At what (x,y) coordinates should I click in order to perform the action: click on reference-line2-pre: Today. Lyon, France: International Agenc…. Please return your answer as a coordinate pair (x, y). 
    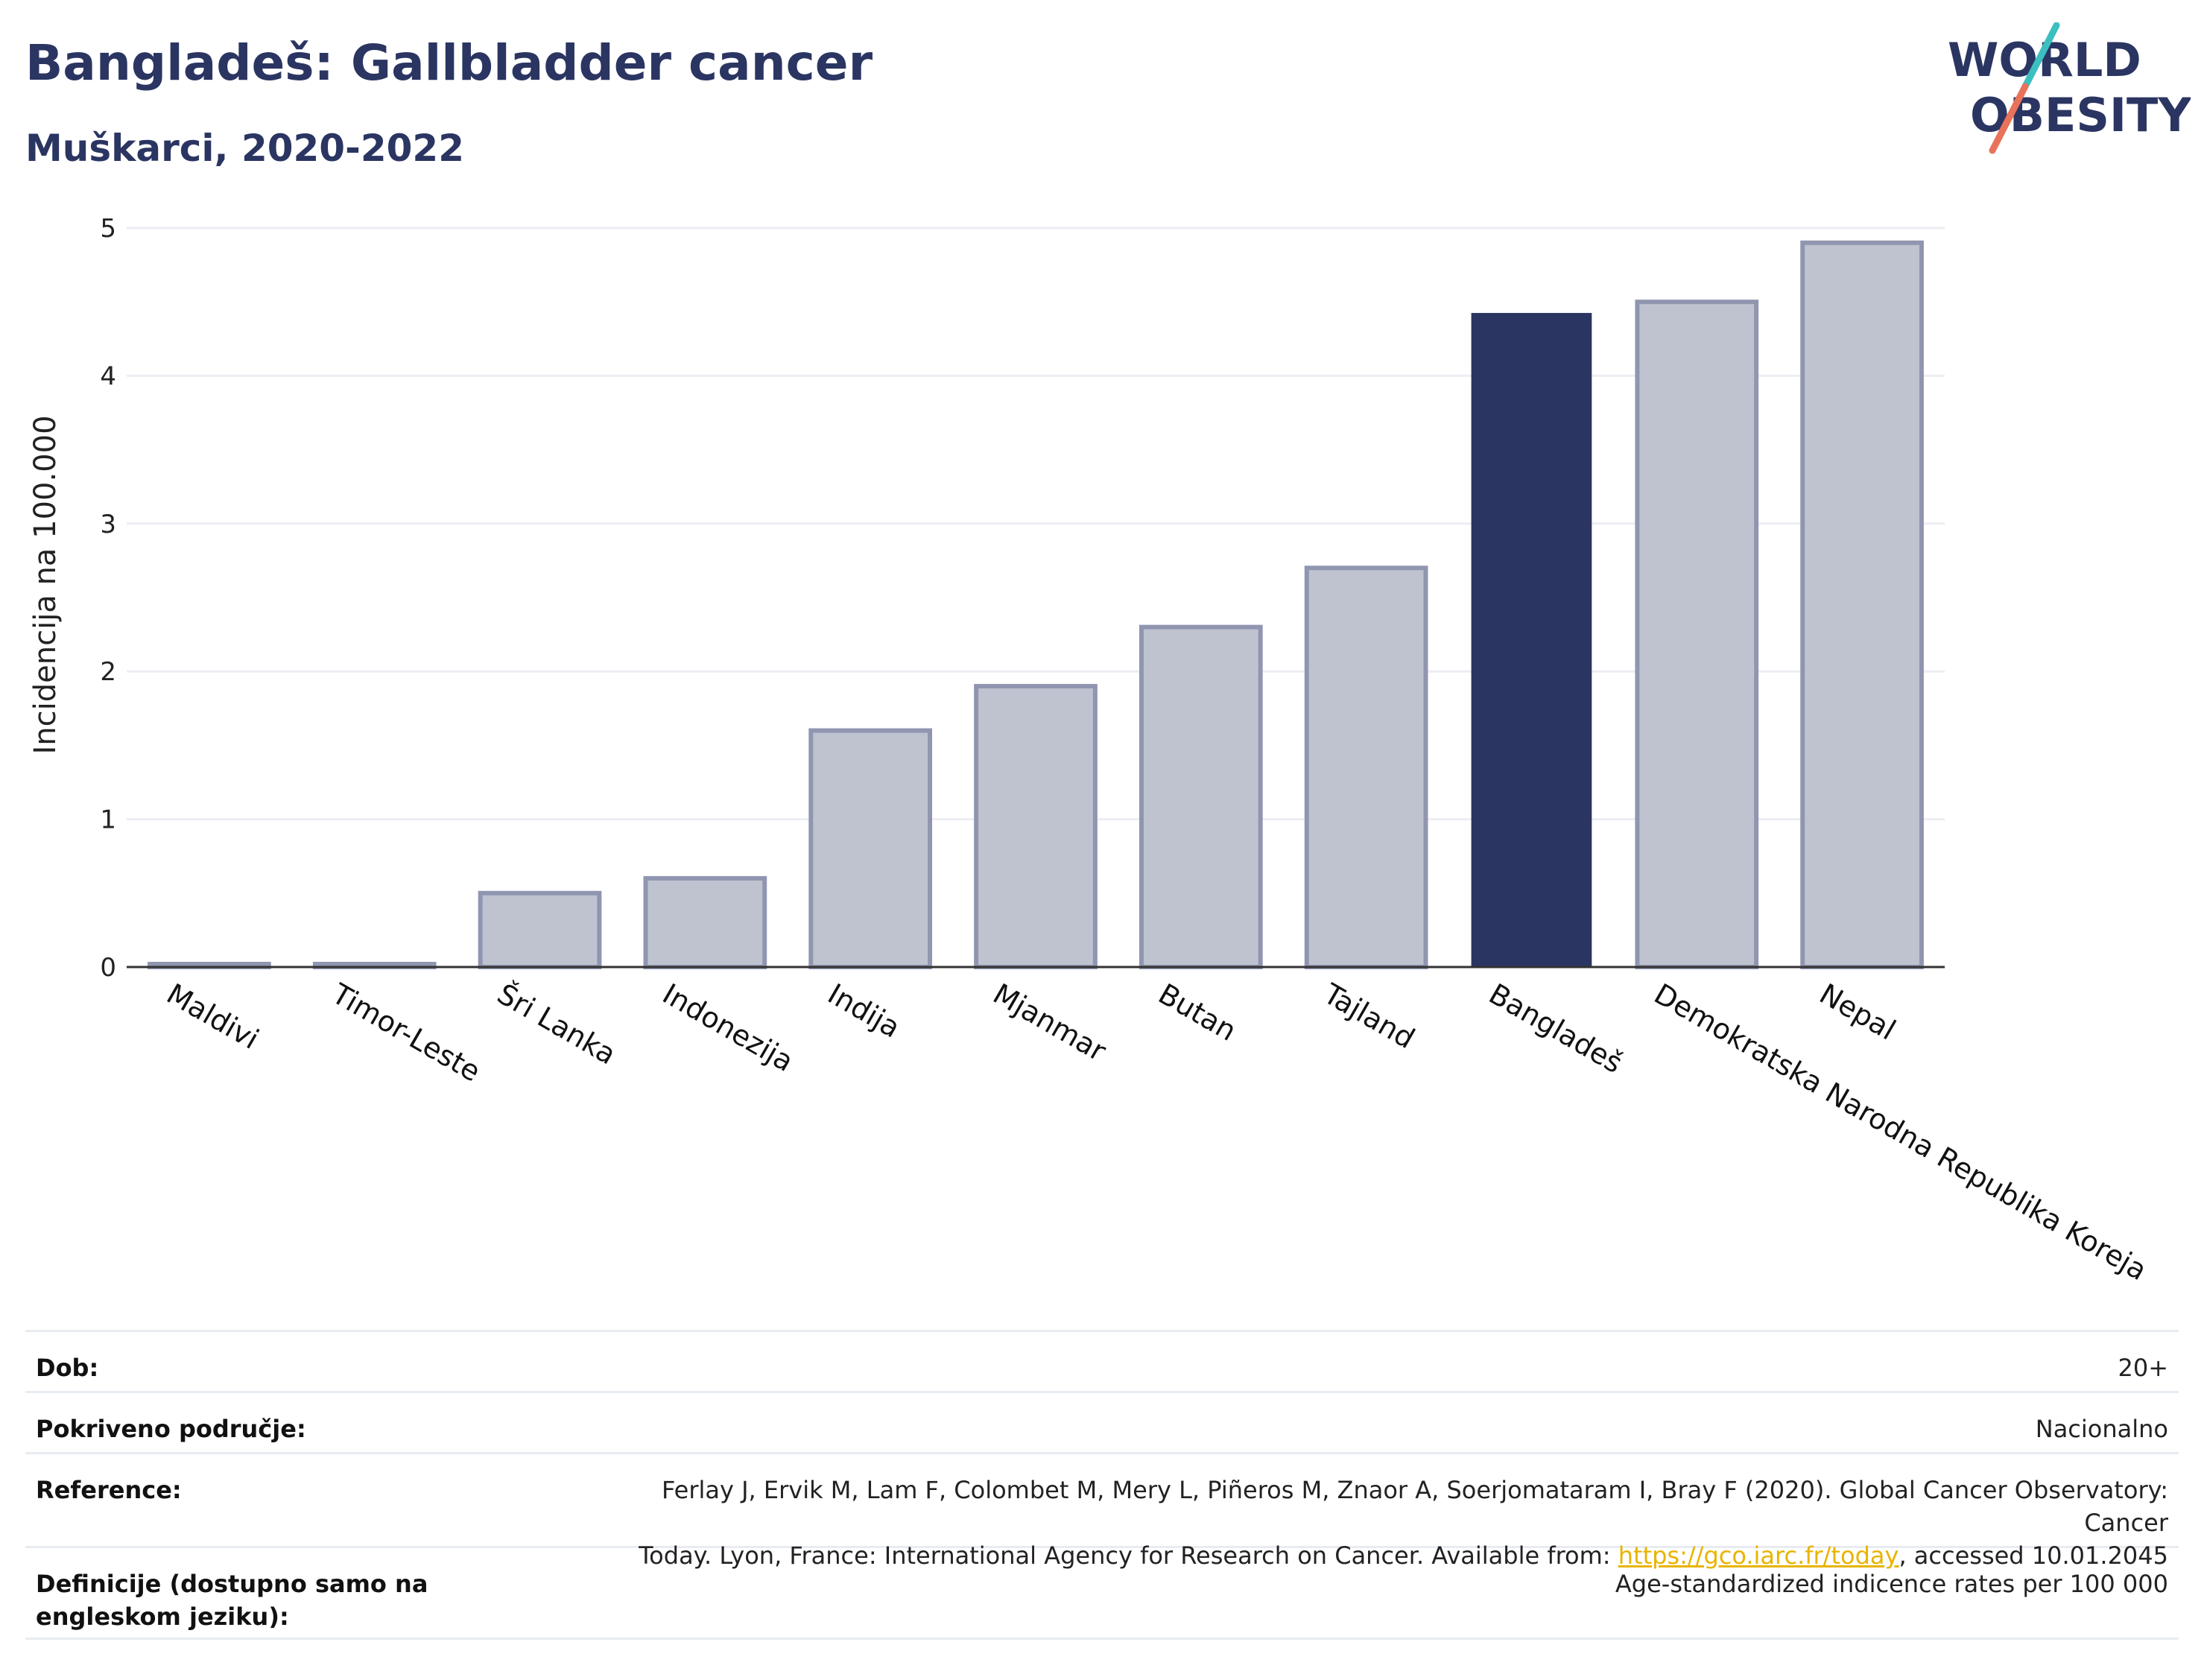
    Looking at the image, I should click on (1128, 1555).